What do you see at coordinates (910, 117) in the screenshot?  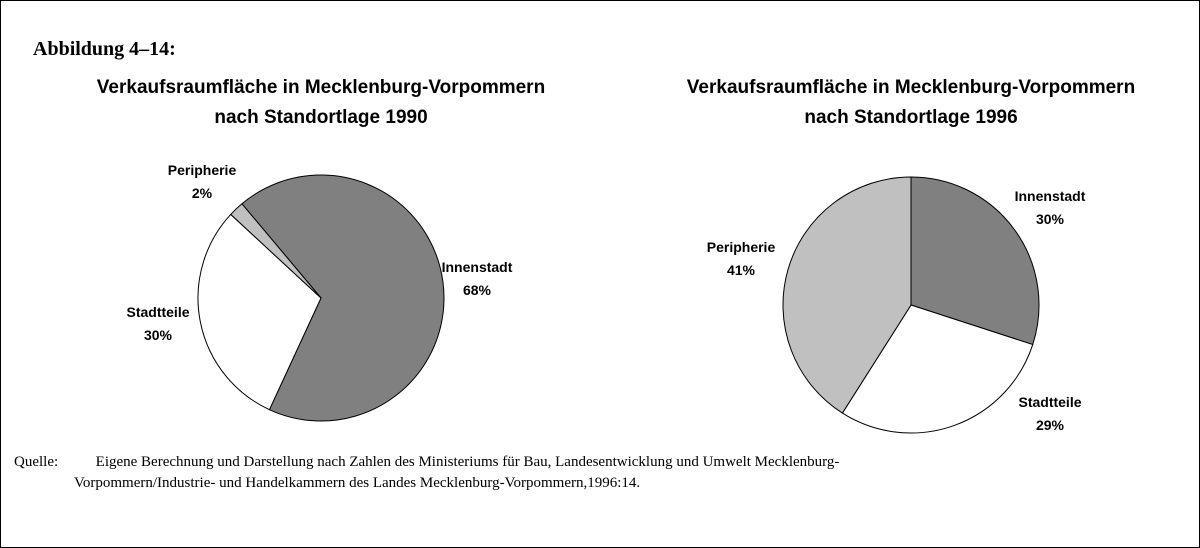 I see `chart-subtitle: nach Standortlage 1996` at bounding box center [910, 117].